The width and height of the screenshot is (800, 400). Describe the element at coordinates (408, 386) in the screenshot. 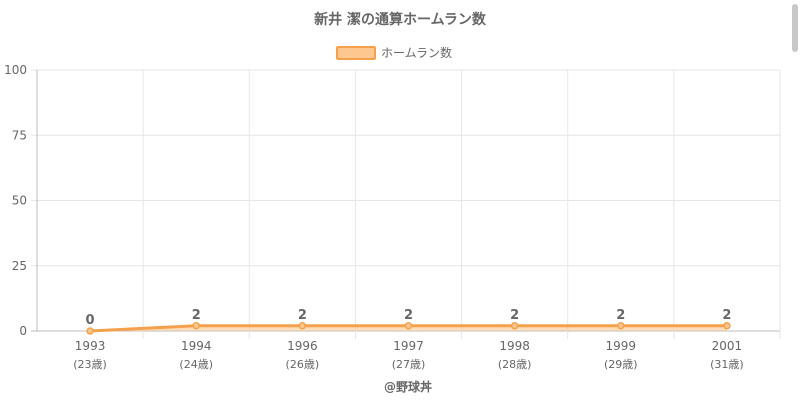

I see `credit-label: @野球丼` at that location.